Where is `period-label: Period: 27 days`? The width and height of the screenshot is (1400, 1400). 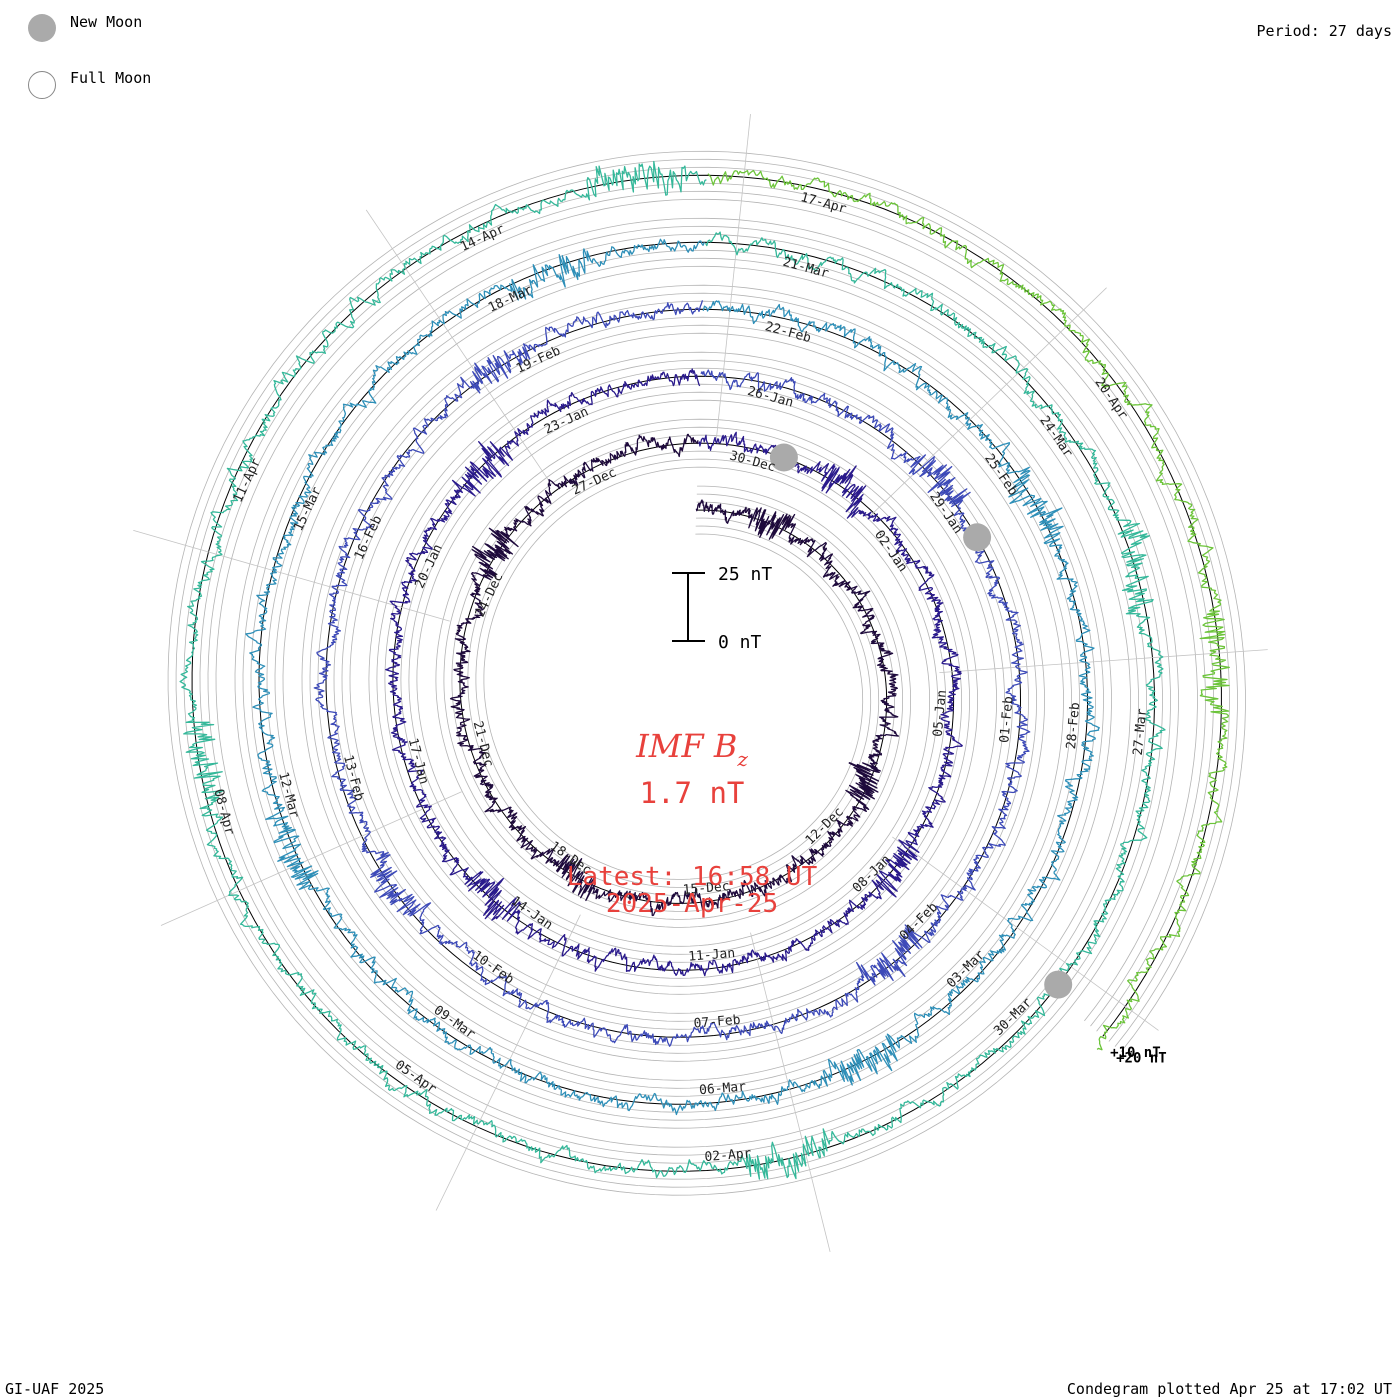
period-label: Period: 27 days is located at coordinates (1324, 31).